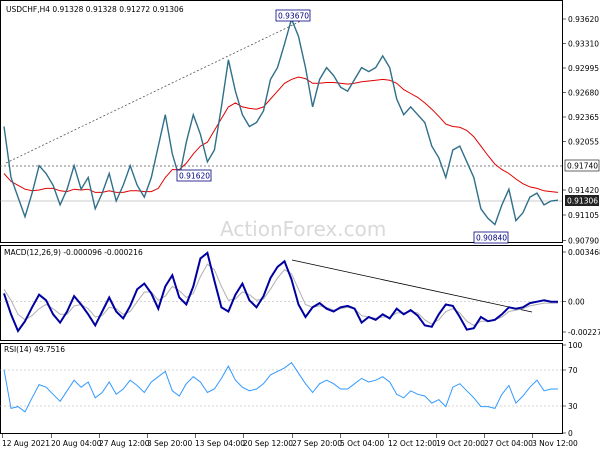  Describe the element at coordinates (34, 349) in the screenshot. I see `rsi-title: RSI(14) 49.7516` at that location.